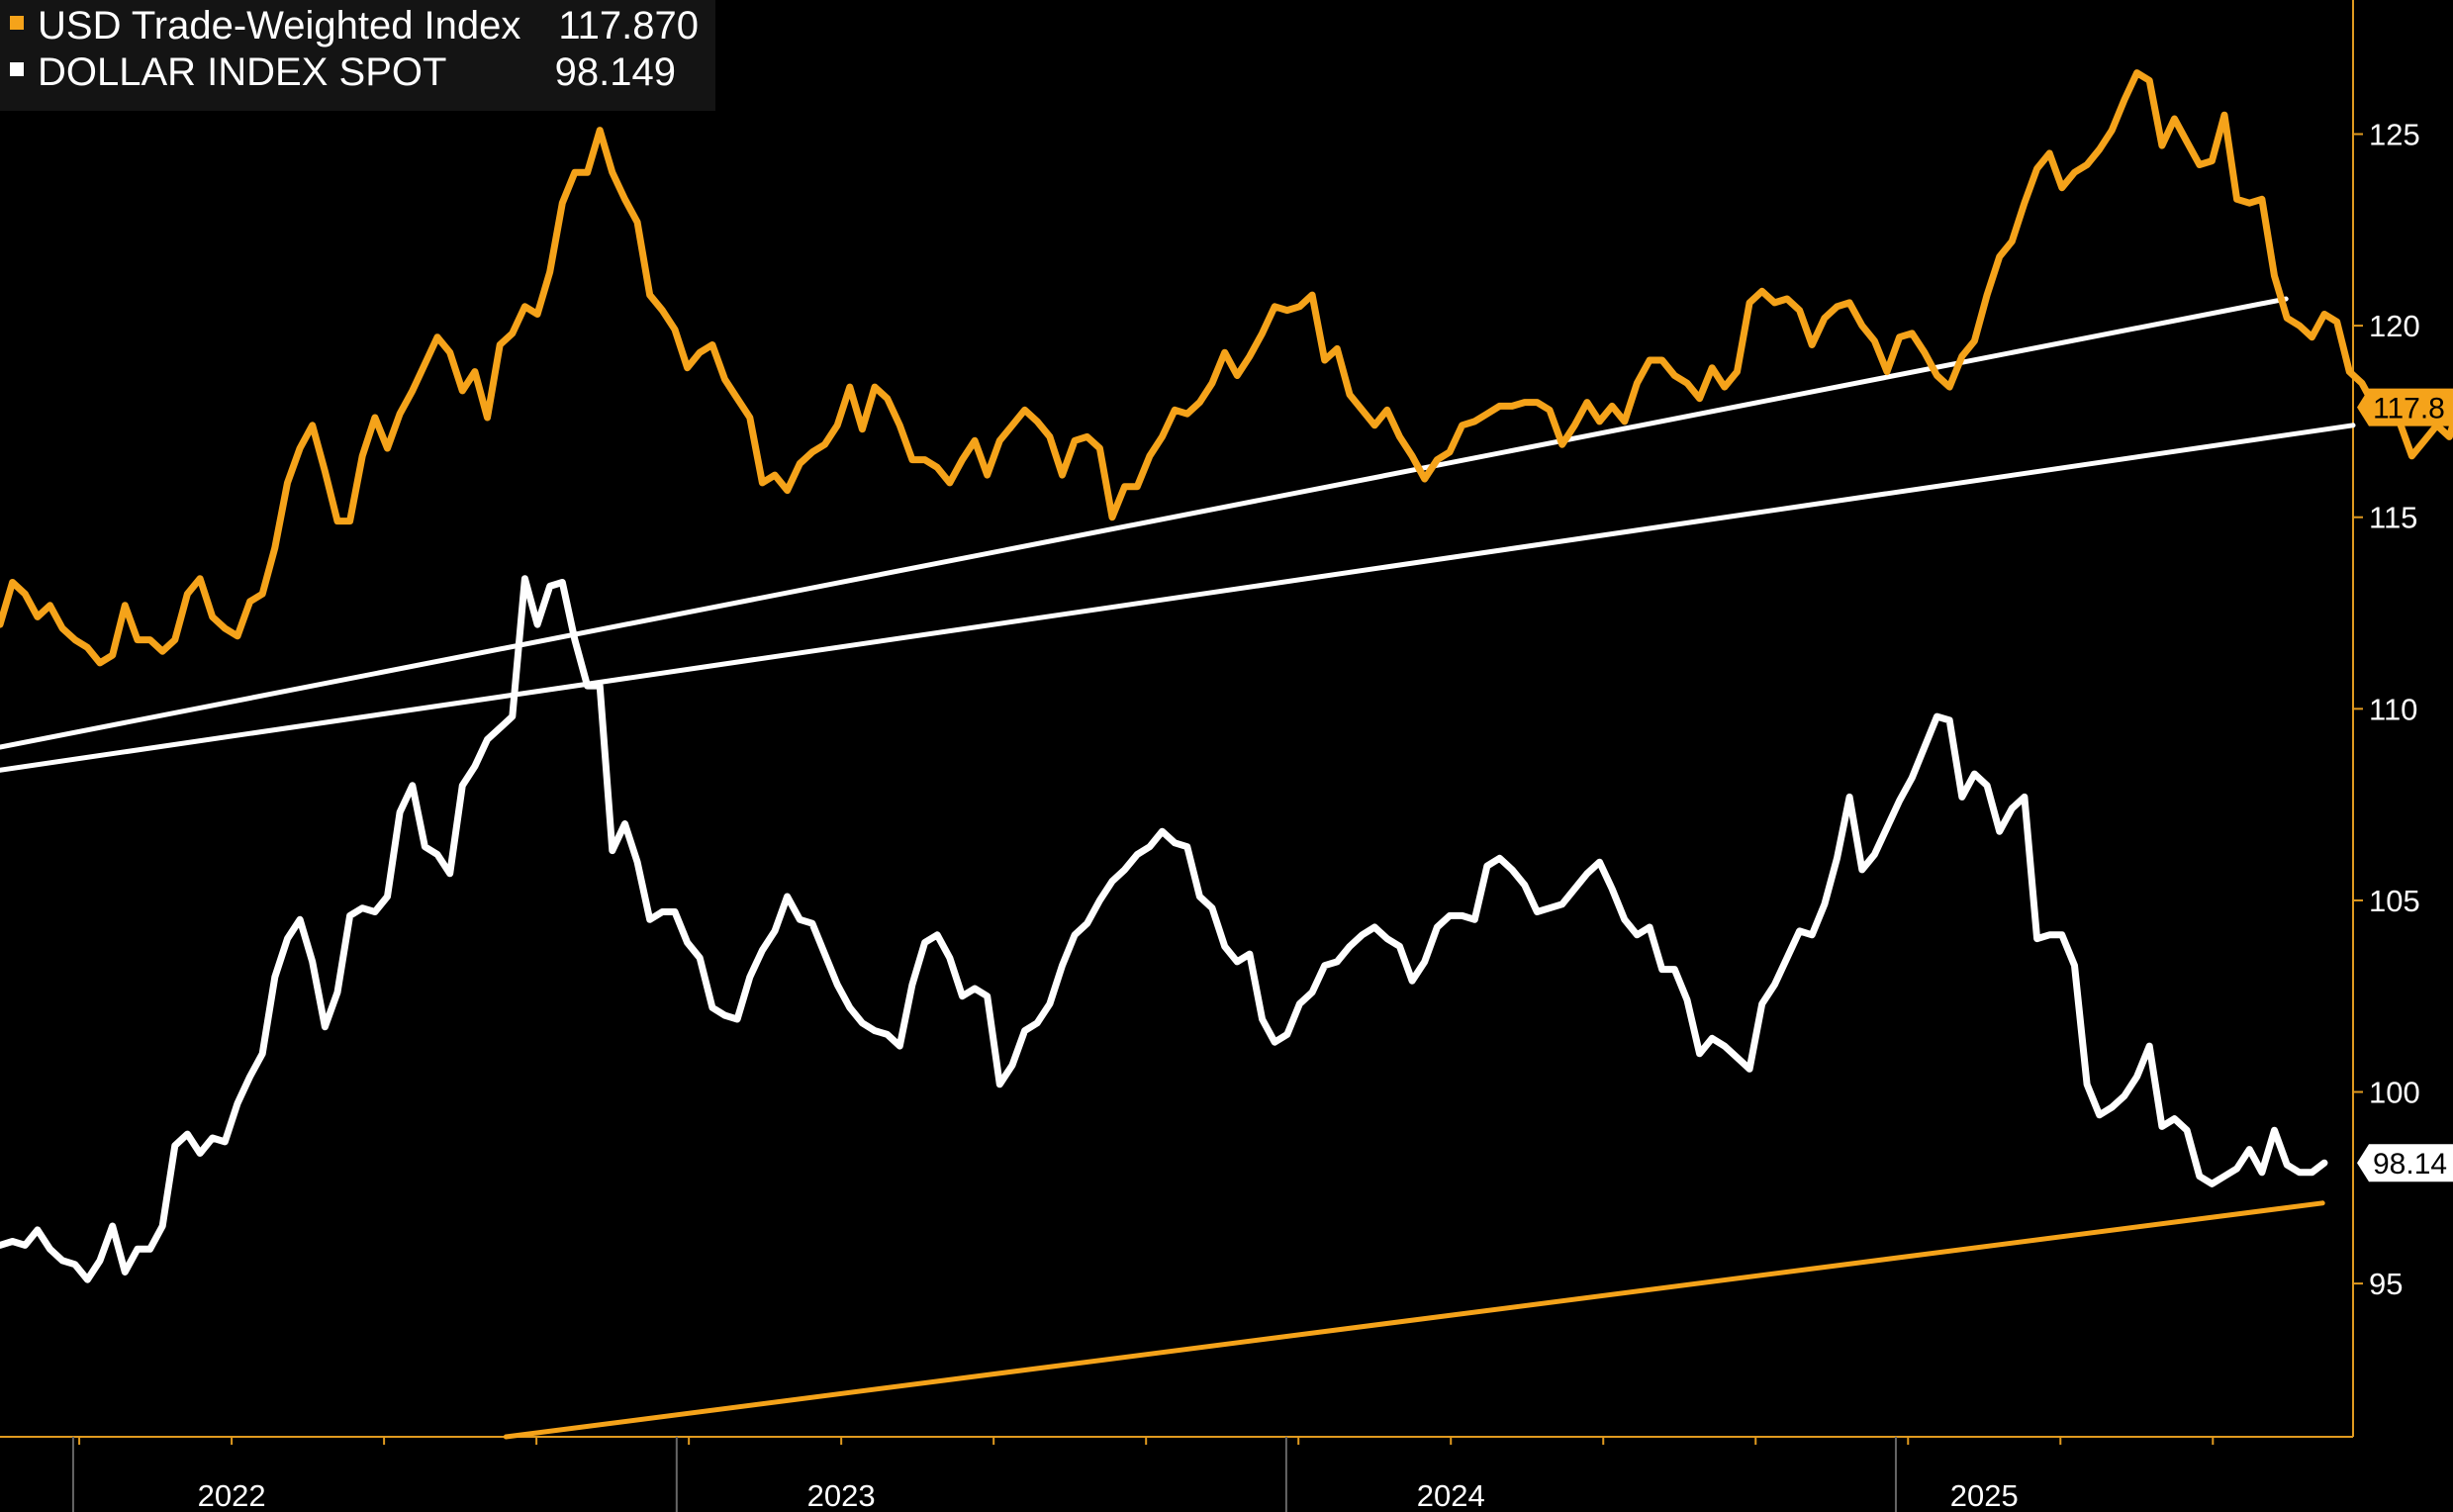  I want to click on legend-background, so click(358, 56).